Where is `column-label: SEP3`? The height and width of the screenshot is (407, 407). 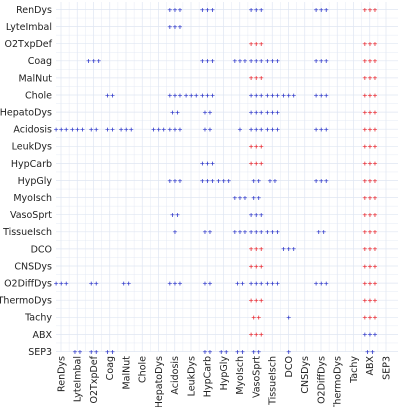
column-label: SEP3 is located at coordinates (386, 368).